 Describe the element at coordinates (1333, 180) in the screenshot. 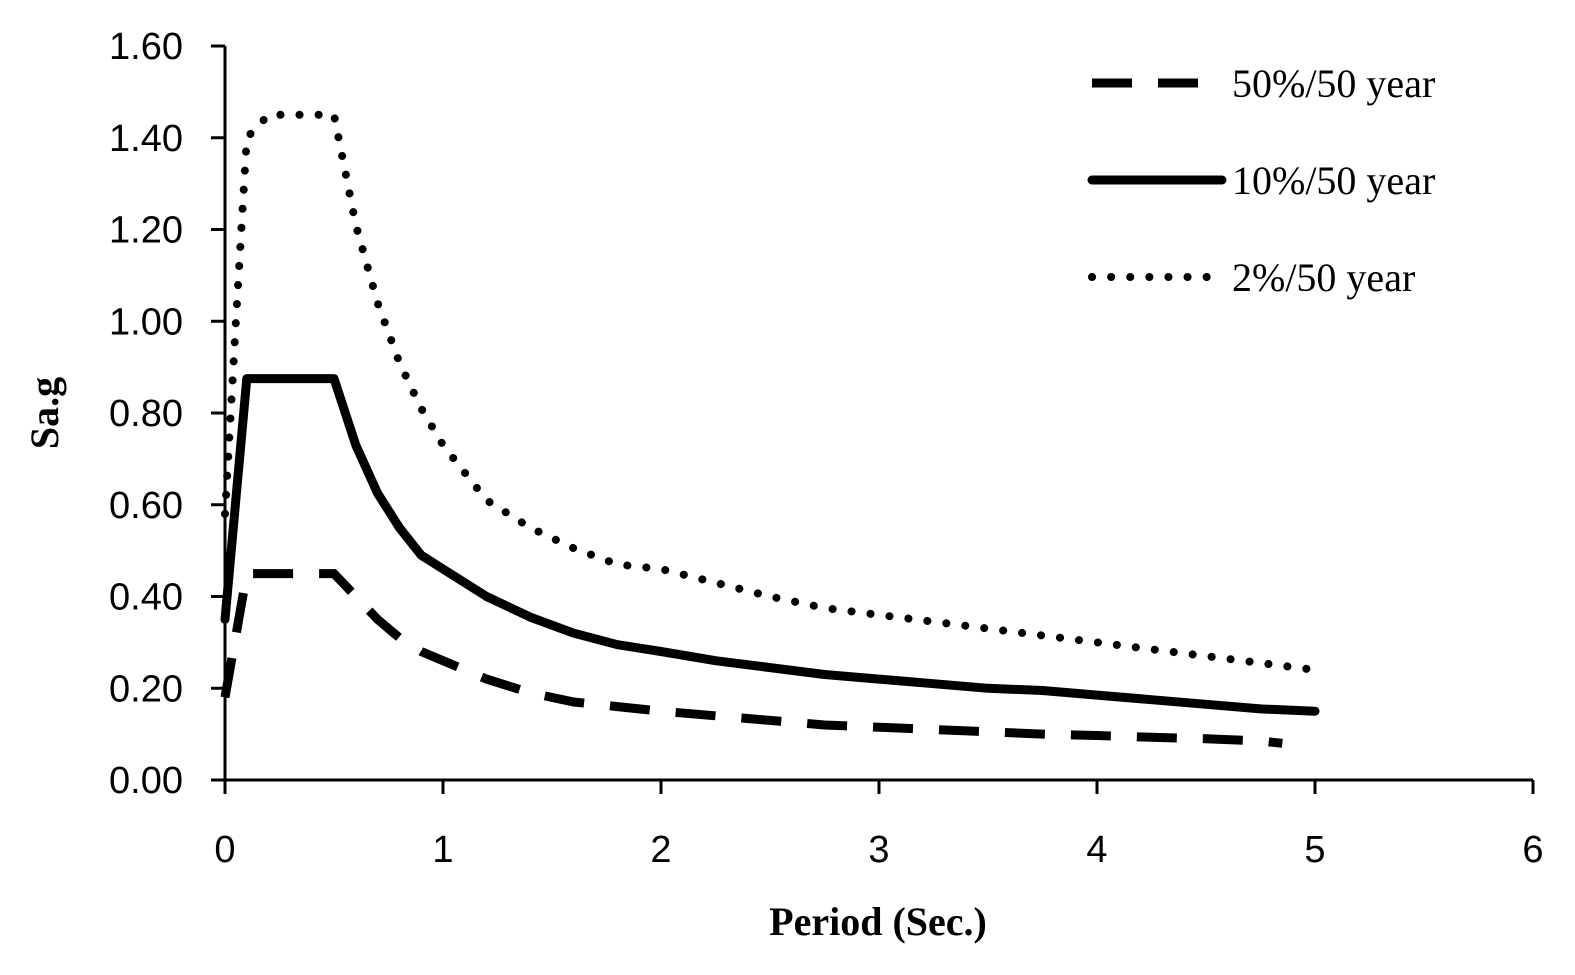

I see `legend-label: 10%/50 year` at that location.